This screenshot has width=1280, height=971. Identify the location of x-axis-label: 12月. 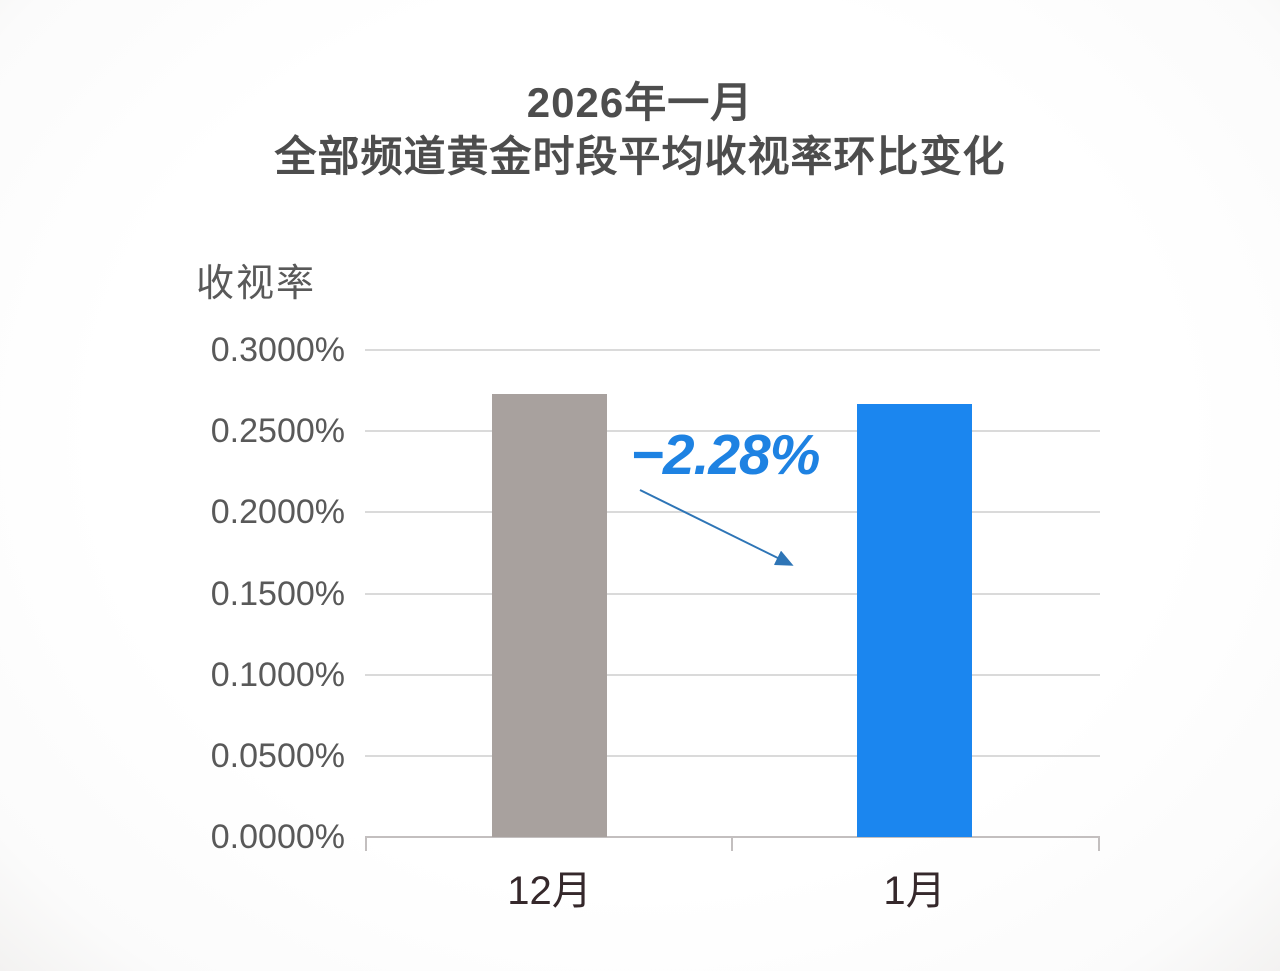
(549, 891).